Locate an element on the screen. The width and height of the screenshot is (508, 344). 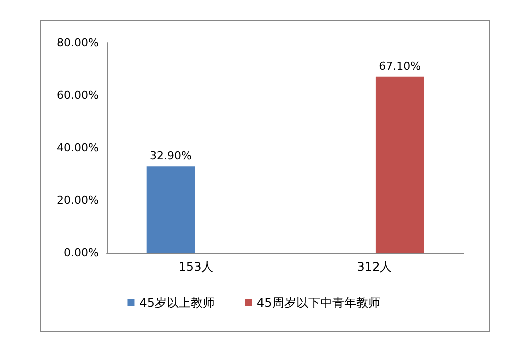
y-tick-label: 80.00% is located at coordinates (78, 43).